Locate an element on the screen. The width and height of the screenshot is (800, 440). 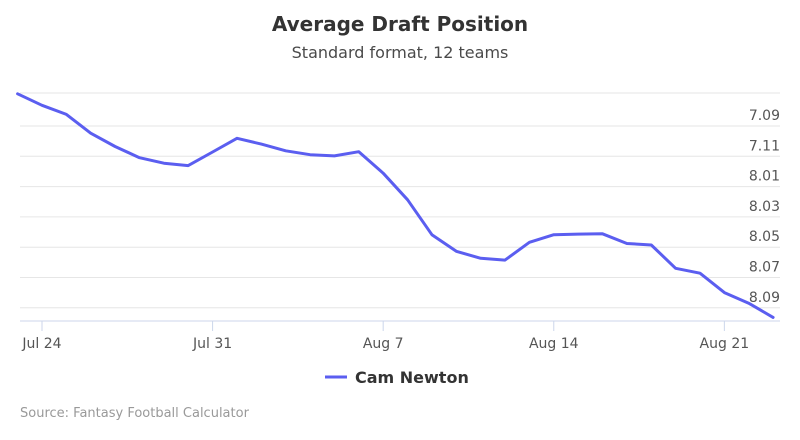
x-tick-label: Aug 7 is located at coordinates (383, 344).